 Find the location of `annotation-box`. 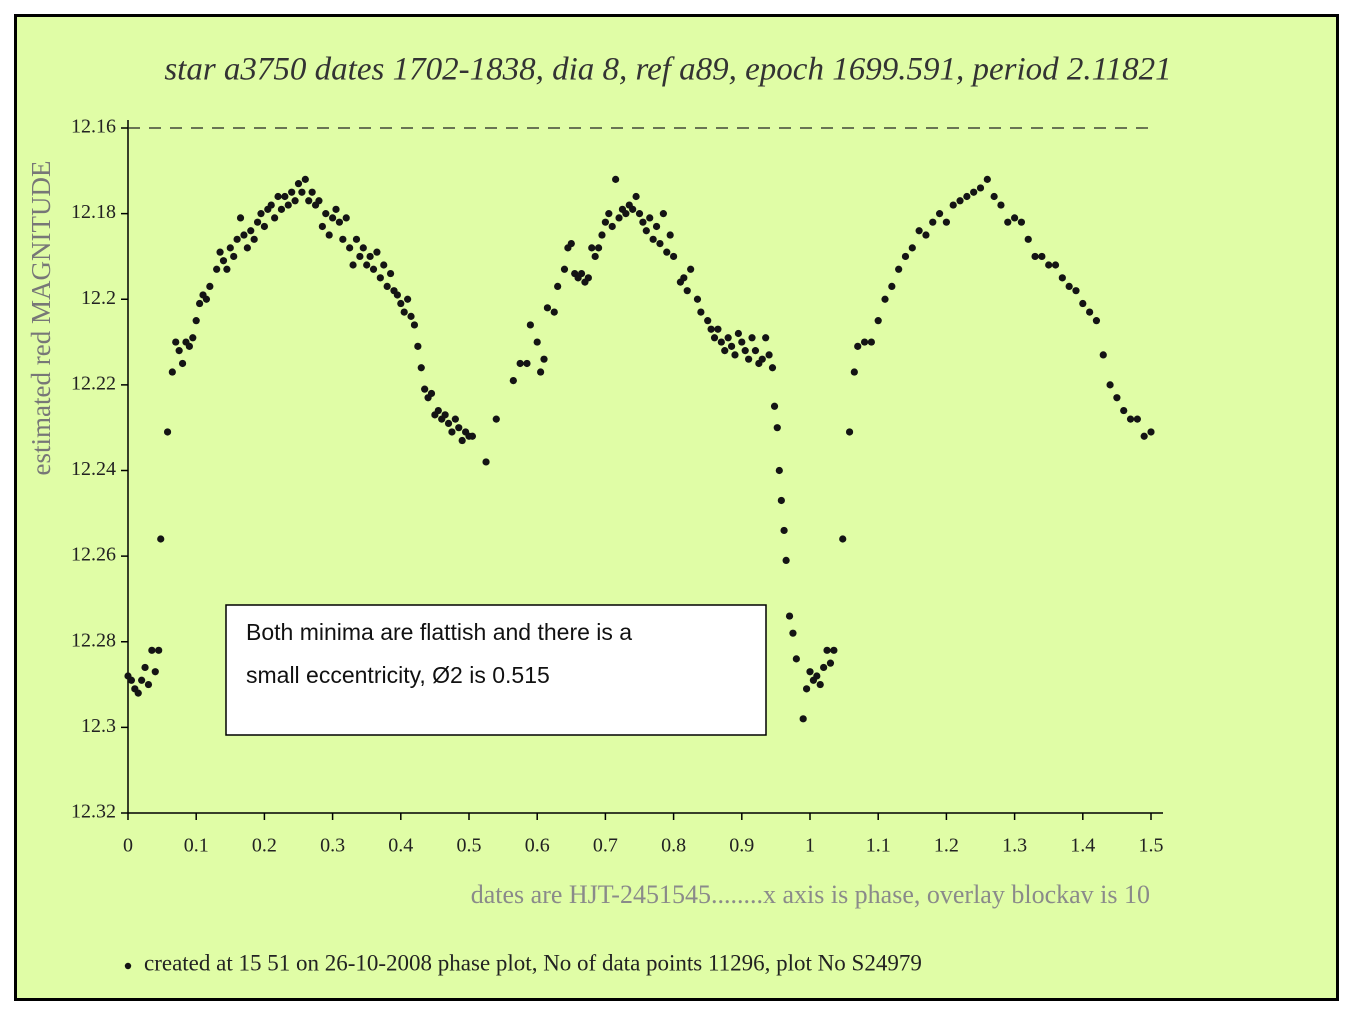

annotation-box is located at coordinates (496, 670).